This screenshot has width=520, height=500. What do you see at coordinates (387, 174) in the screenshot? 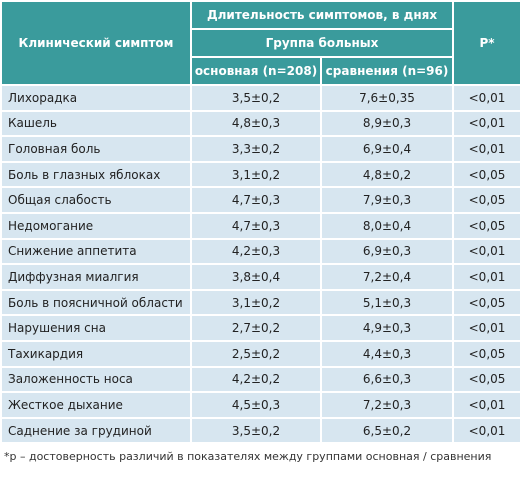
I see `value-cell: 4,8±0,2` at bounding box center [387, 174].